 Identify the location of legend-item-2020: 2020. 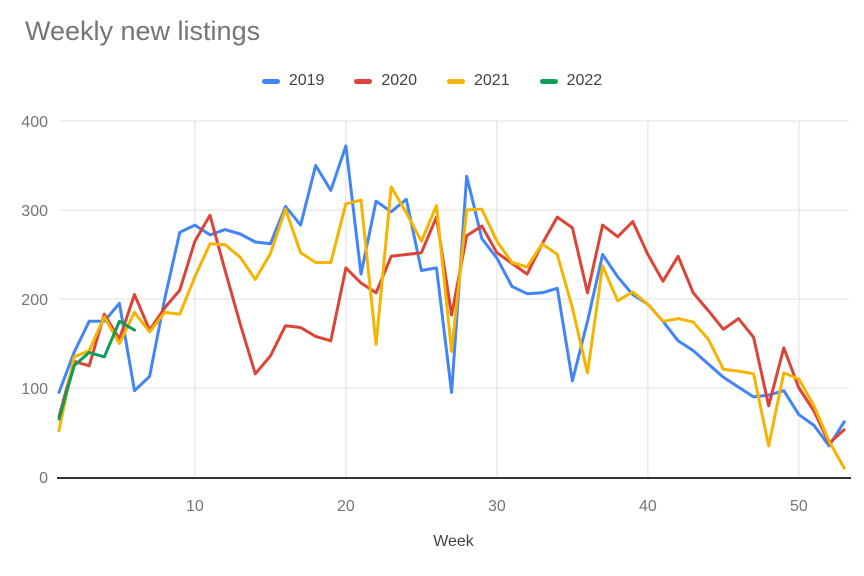
(385, 81).